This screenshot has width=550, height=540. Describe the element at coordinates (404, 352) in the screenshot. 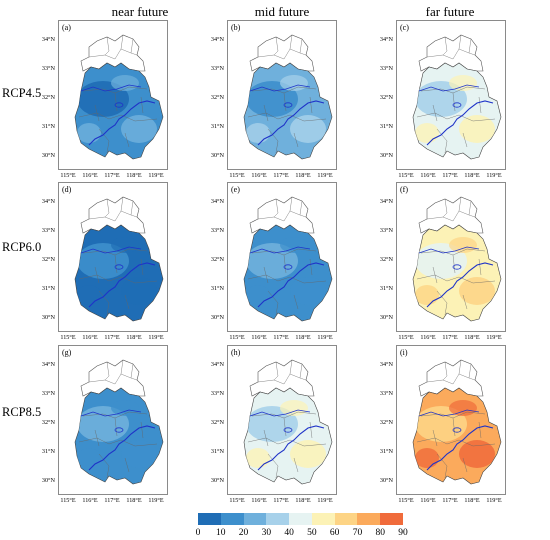

I see `panel-label: (i)` at that location.